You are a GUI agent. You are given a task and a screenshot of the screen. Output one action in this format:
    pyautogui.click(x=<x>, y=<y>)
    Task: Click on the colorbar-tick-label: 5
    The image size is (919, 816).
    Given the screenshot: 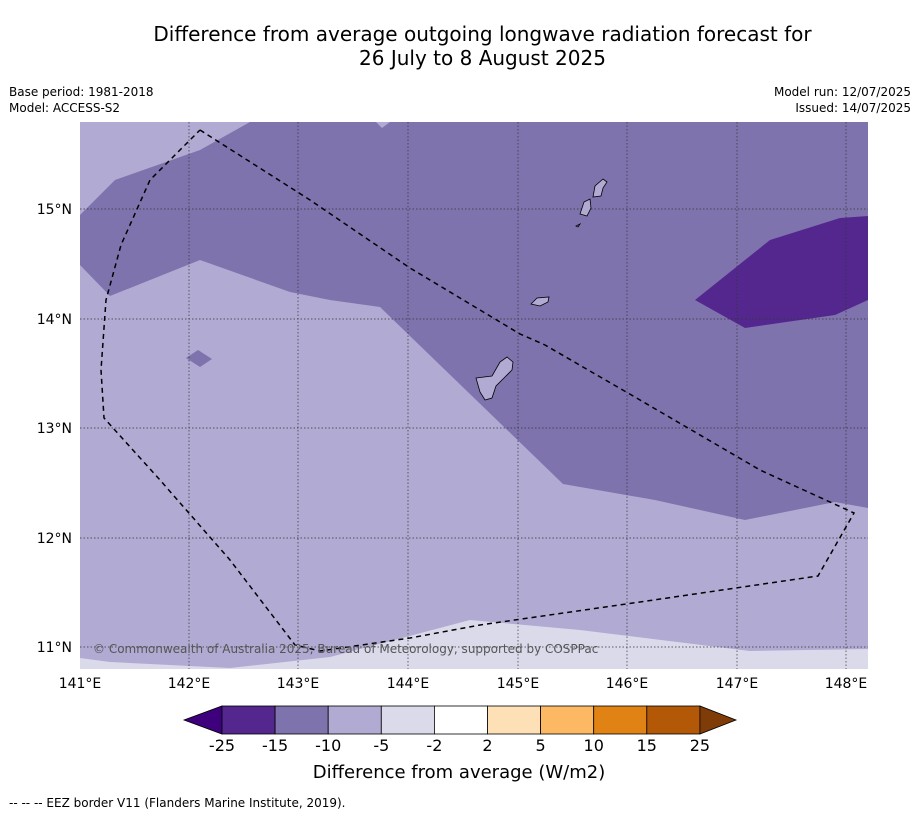 What is the action you would take?
    pyautogui.click(x=541, y=745)
    